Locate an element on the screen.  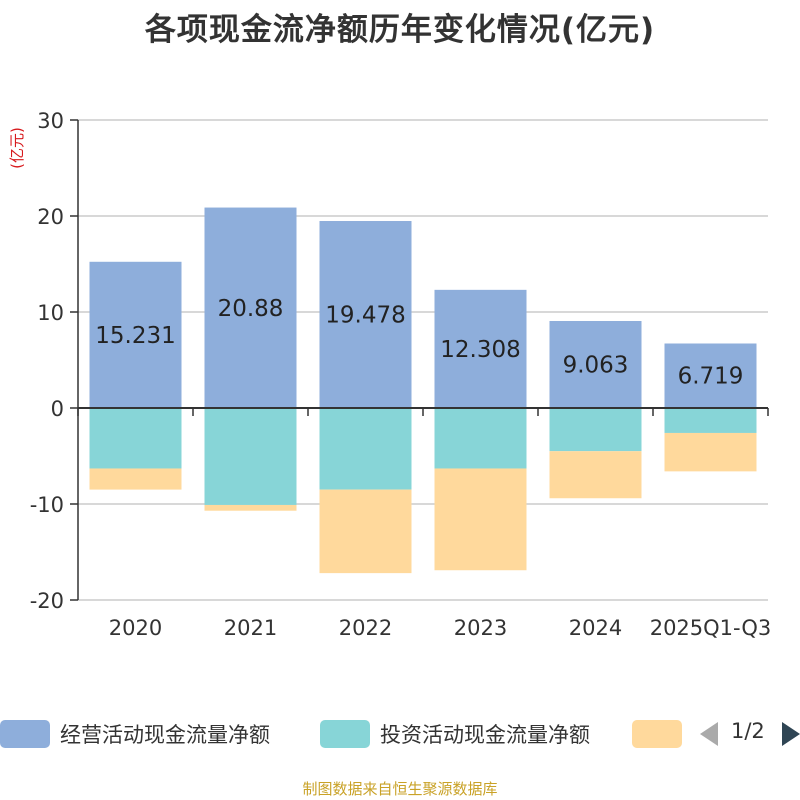
chart-title: 各项现金流净额历年变化情况(亿元) is located at coordinates (400, 30).